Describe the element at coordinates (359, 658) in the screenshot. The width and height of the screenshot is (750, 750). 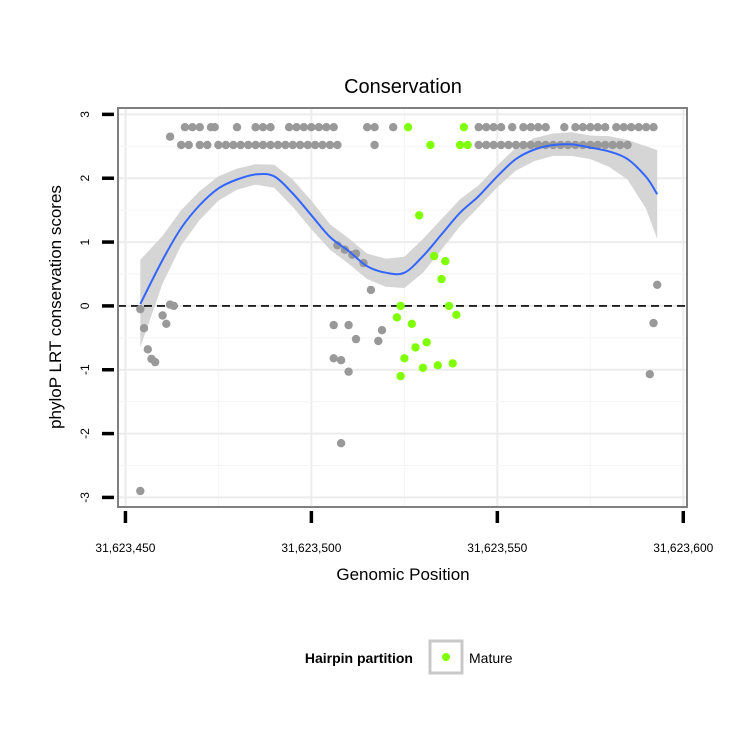
I see `legend-title: Hairpin partition` at that location.